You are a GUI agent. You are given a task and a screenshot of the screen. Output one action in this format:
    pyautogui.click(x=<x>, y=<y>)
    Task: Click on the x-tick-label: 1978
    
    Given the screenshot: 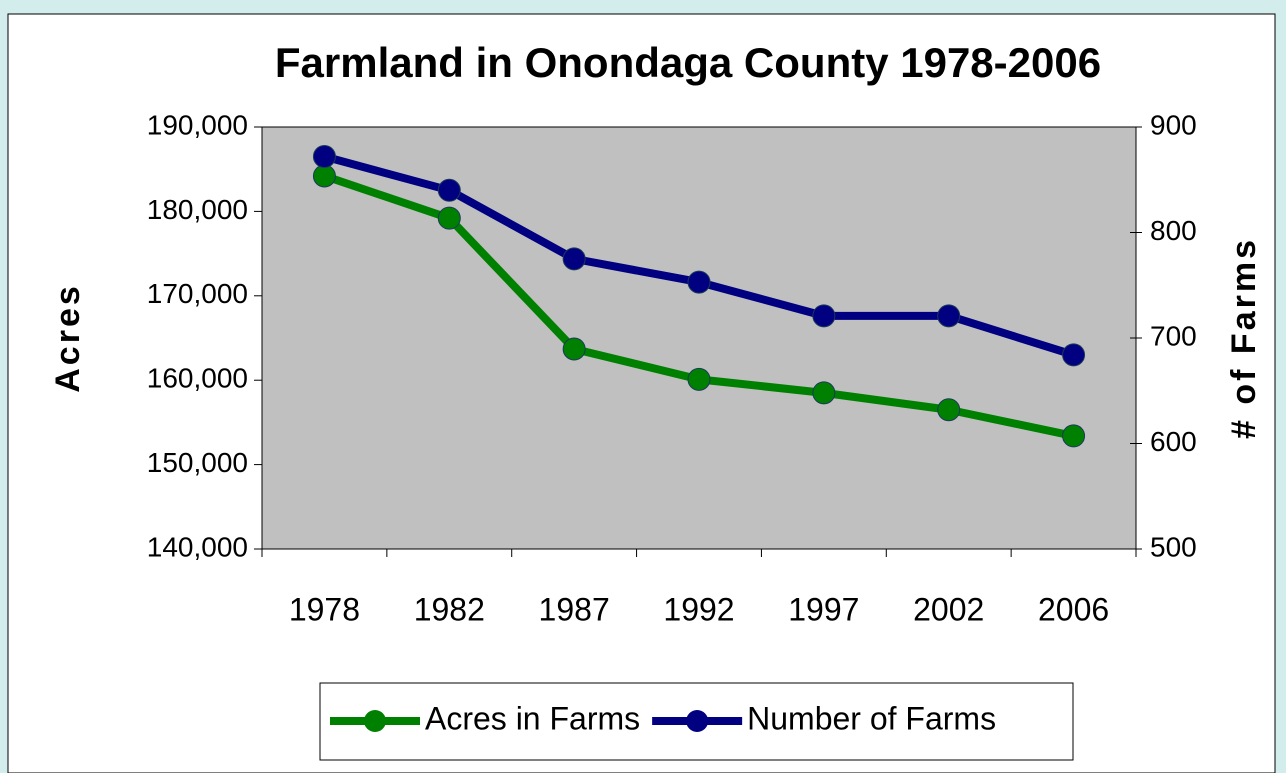 What is the action you would take?
    pyautogui.click(x=324, y=609)
    